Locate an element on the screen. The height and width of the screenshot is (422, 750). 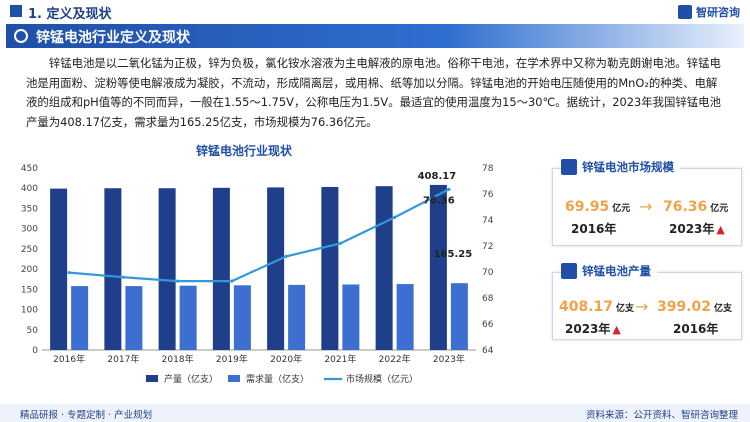
market-card-title: 锌锰电池市场规模 is located at coordinates (628, 167).